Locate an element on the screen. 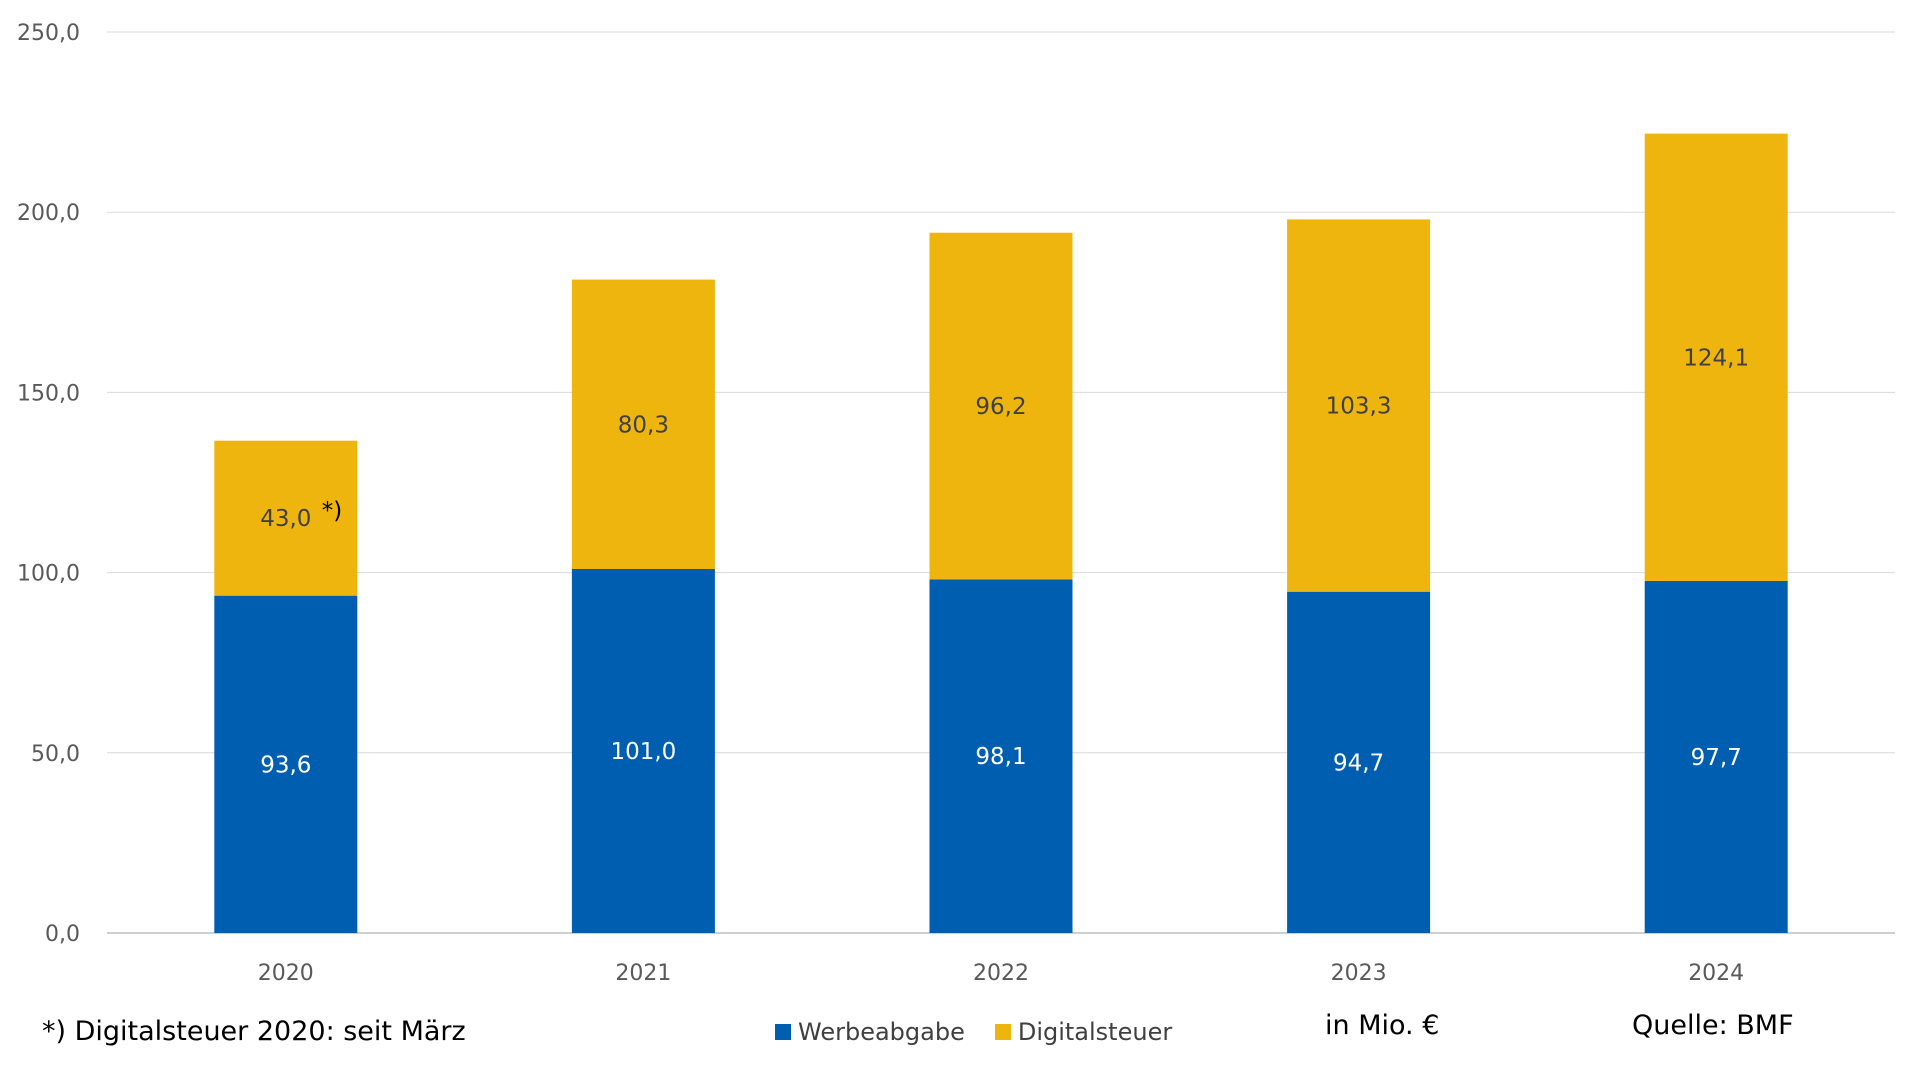 This screenshot has height=1080, width=1920. x-tick-label: 2021 is located at coordinates (643, 973).